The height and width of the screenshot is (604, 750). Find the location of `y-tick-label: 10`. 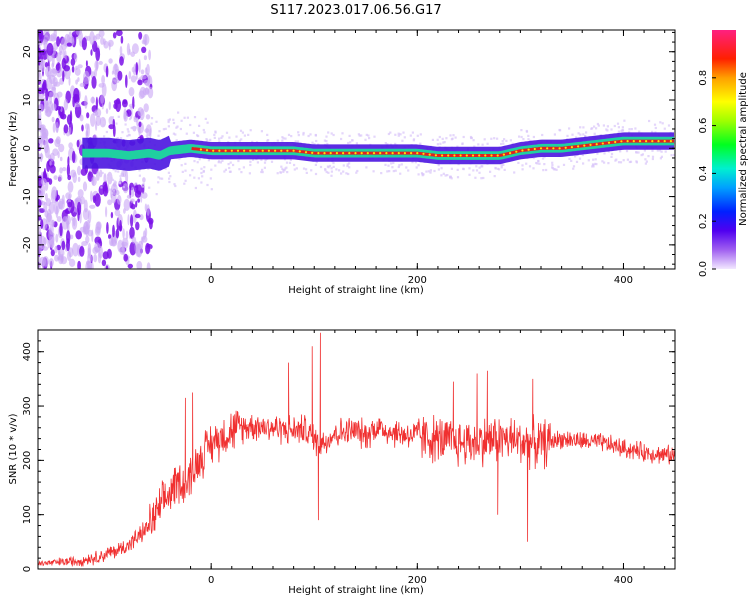

y-tick-label: 10 is located at coordinates (27, 100).